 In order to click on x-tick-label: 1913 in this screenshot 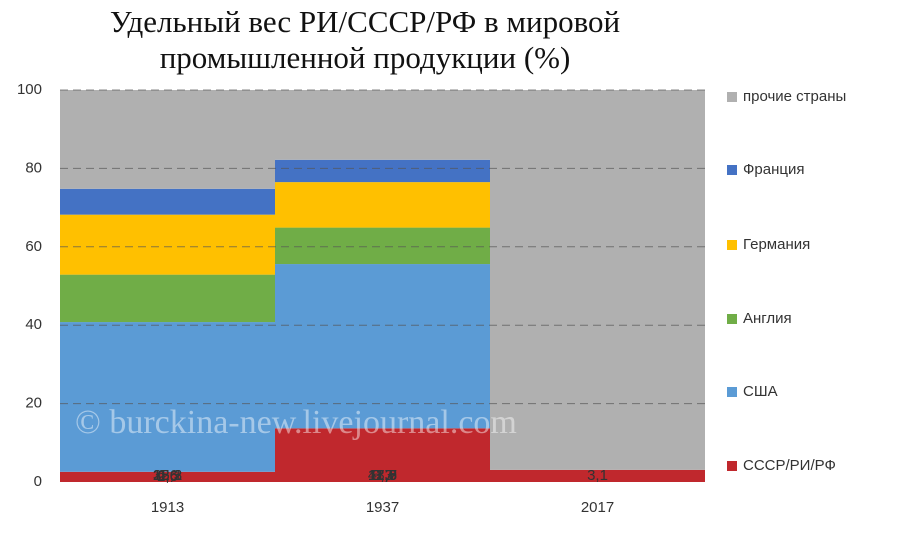, I will do `click(167, 507)`.